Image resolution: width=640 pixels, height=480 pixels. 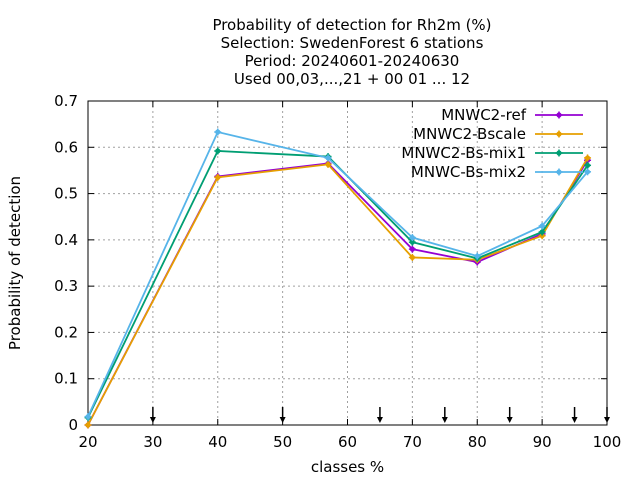 What do you see at coordinates (66, 240) in the screenshot?
I see `y-tick-label: 0.4` at bounding box center [66, 240].